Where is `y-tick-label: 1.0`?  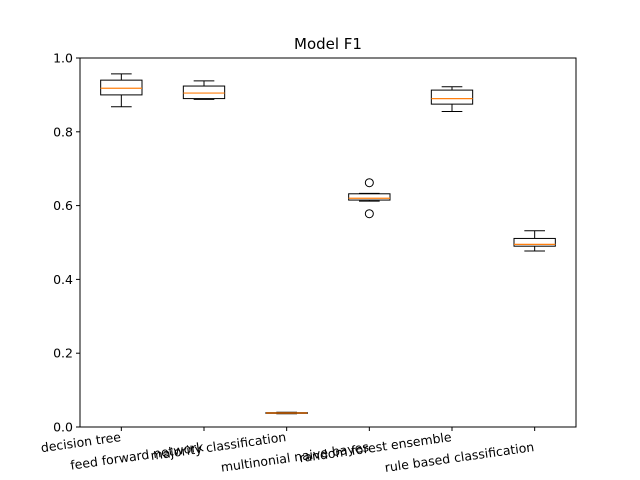
y-tick-label: 1.0 is located at coordinates (63, 58).